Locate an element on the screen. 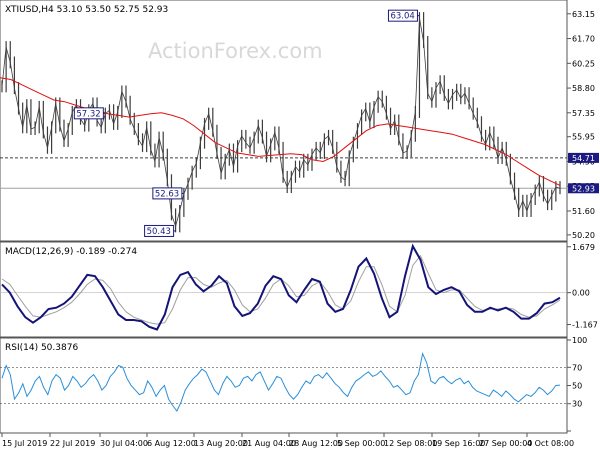  callout-label: 63.04 is located at coordinates (402, 17).